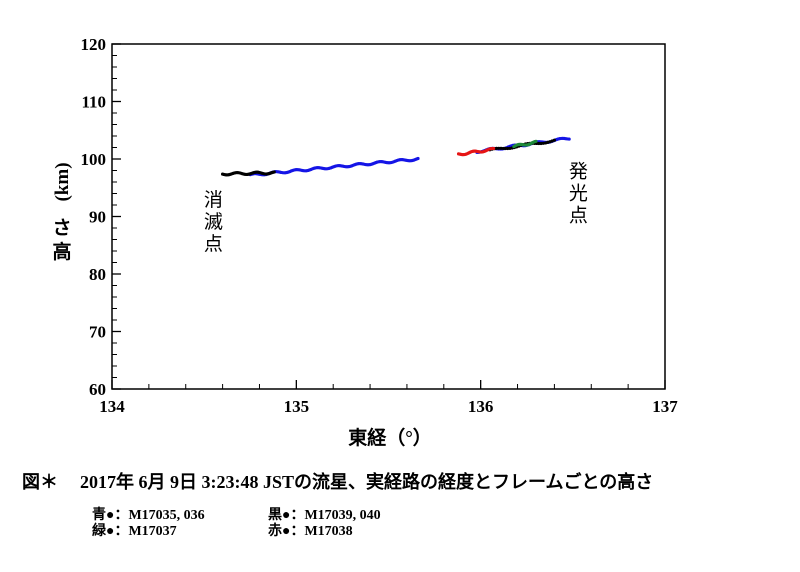 This screenshot has height=572, width=800. Describe the element at coordinates (578, 171) in the screenshot. I see `annotation-char: 発` at that location.